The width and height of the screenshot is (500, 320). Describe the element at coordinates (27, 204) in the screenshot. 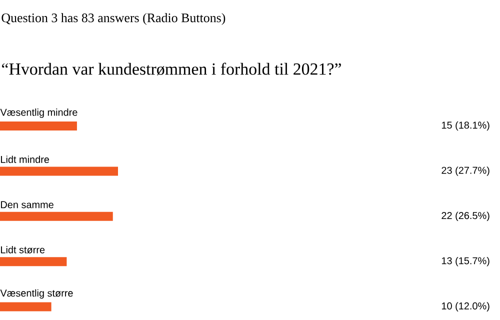

I see `y-tick-label: Den samme` at that location.